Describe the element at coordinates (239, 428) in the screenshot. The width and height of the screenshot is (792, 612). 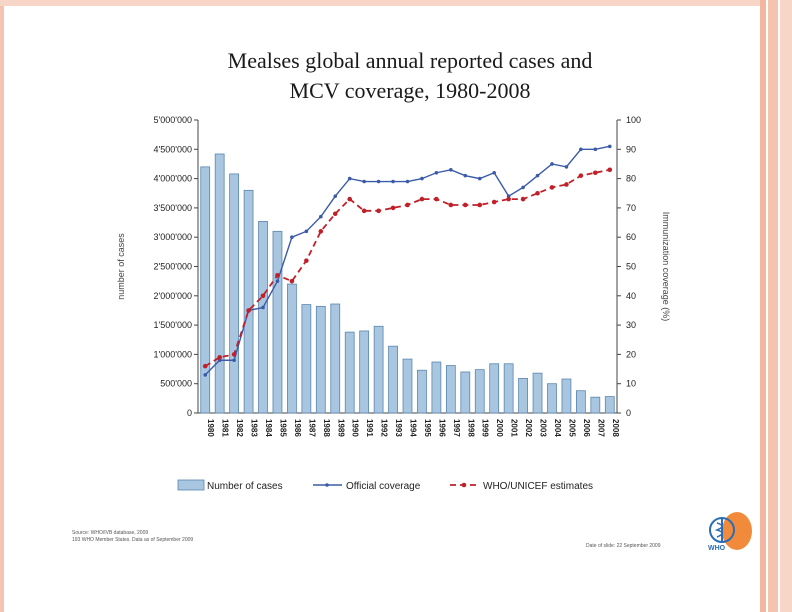
I see `x-tick-label: 1982` at that location.